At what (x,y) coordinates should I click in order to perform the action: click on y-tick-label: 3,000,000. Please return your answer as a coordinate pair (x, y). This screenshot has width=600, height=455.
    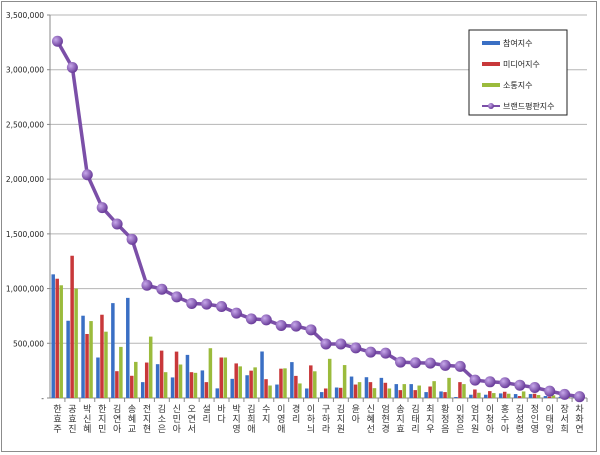
    Looking at the image, I should click on (25, 70).